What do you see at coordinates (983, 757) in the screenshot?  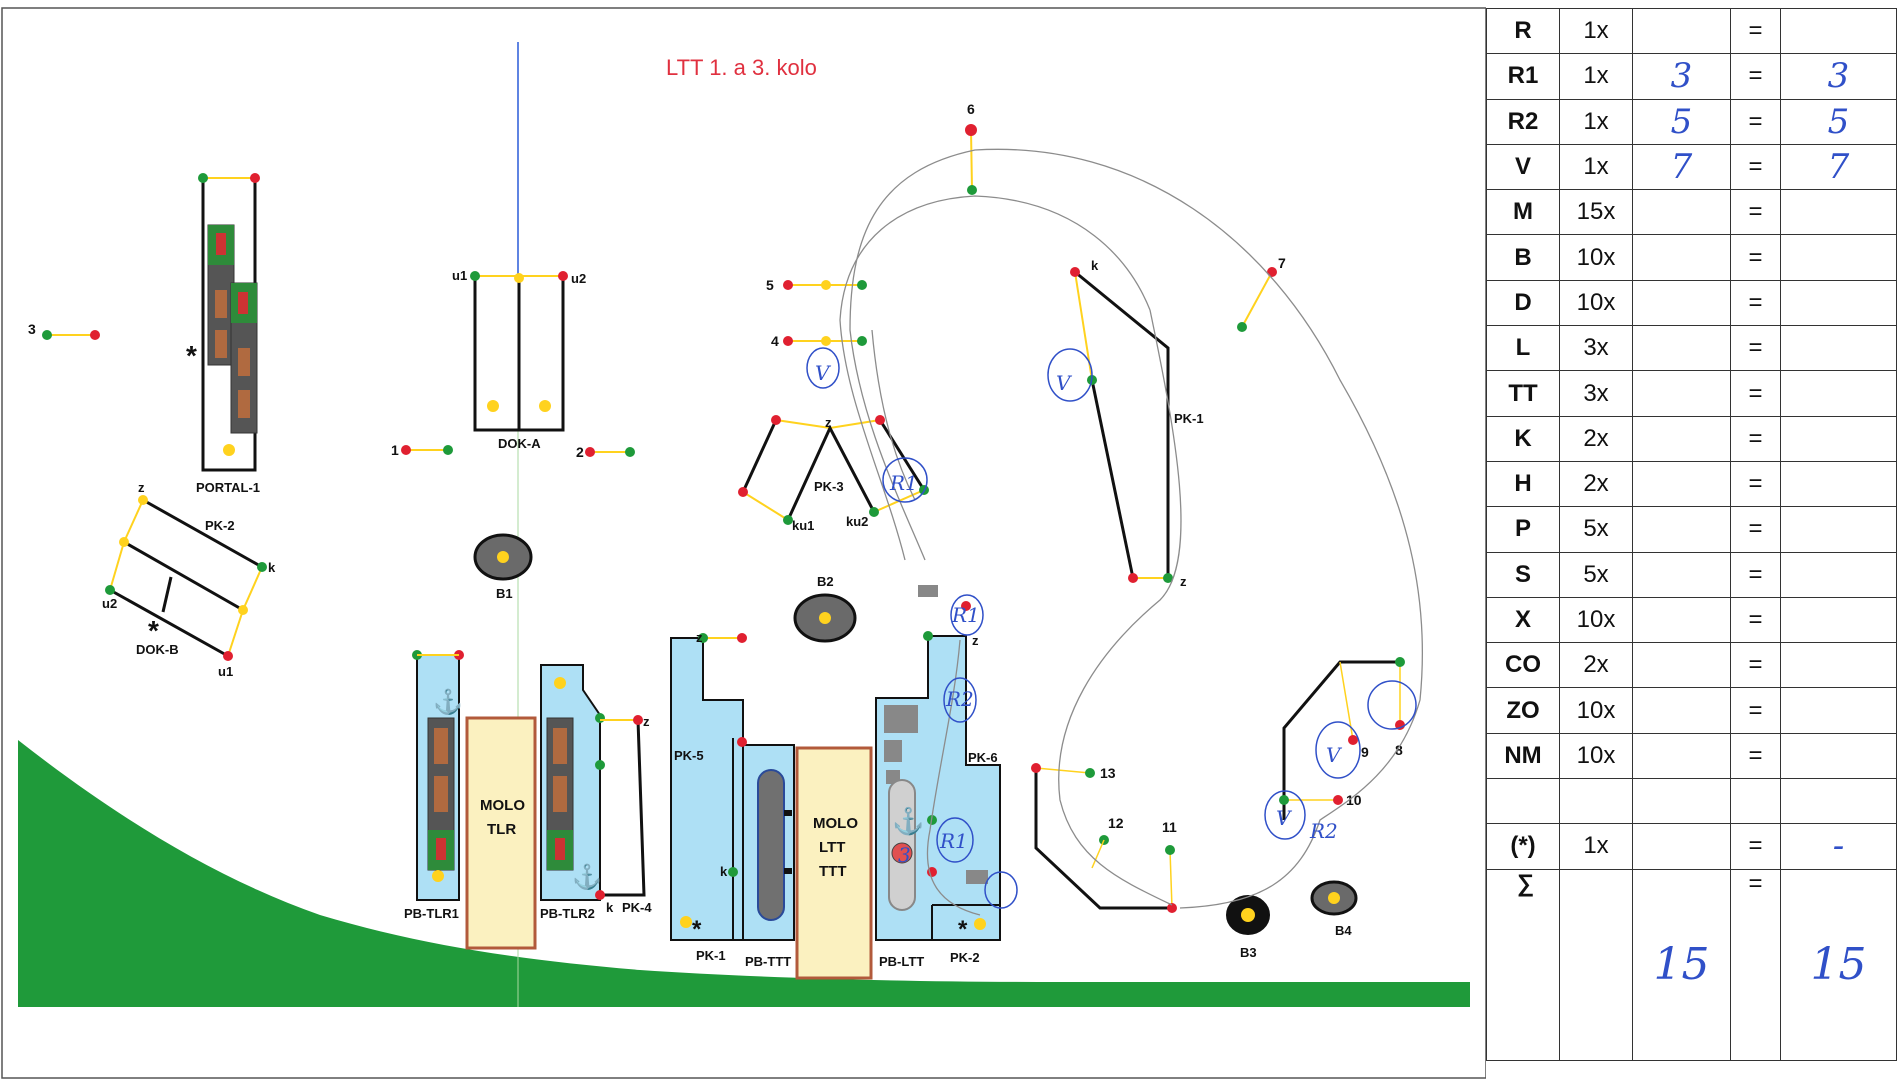 I see `pk-6-label: PK-6` at bounding box center [983, 757].